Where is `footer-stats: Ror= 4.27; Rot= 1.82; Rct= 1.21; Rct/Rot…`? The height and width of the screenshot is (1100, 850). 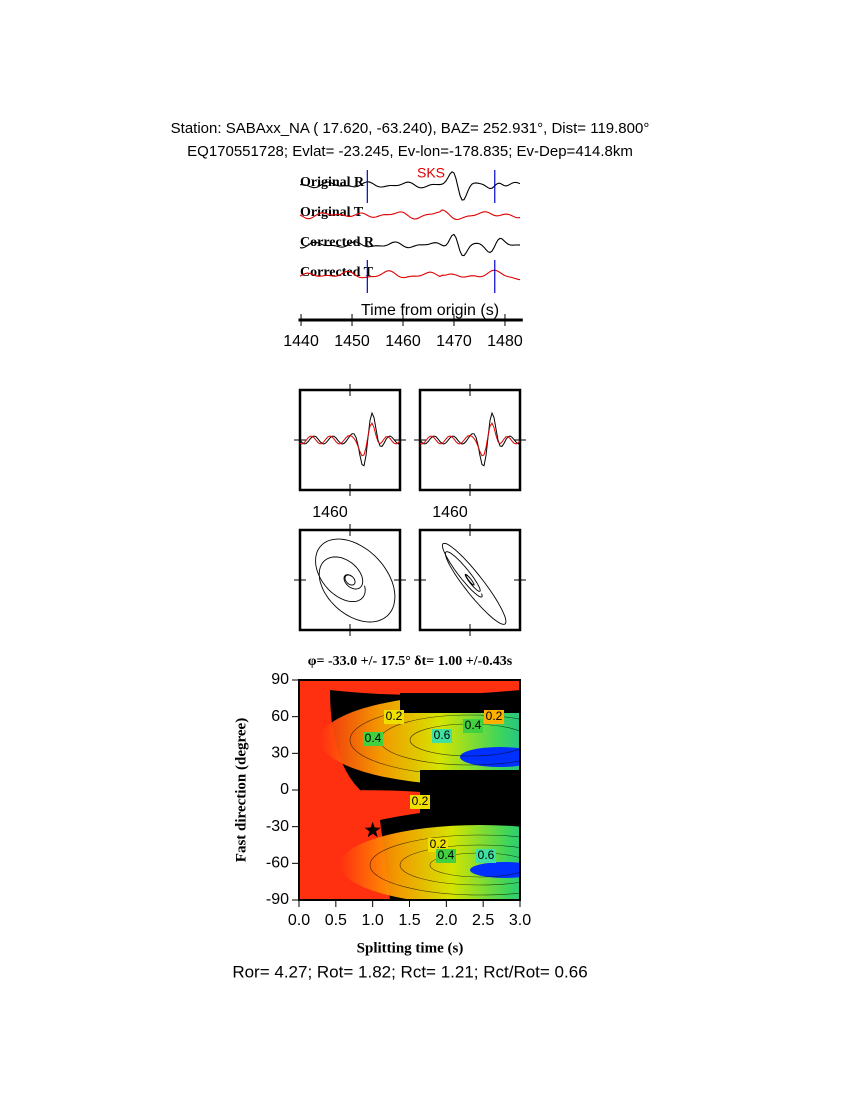 footer-stats: Ror= 4.27; Rot= 1.82; Rct= 1.21; Rct/Rot… is located at coordinates (409, 971).